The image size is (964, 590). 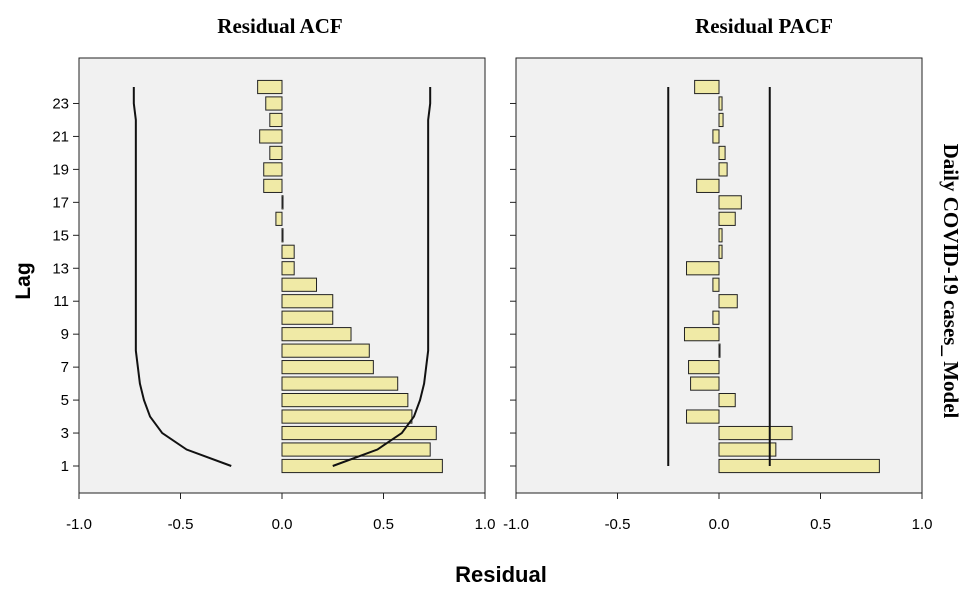 What do you see at coordinates (719, 524) in the screenshot?
I see `pacf-x-tick-label-0.0: 0.0` at bounding box center [719, 524].